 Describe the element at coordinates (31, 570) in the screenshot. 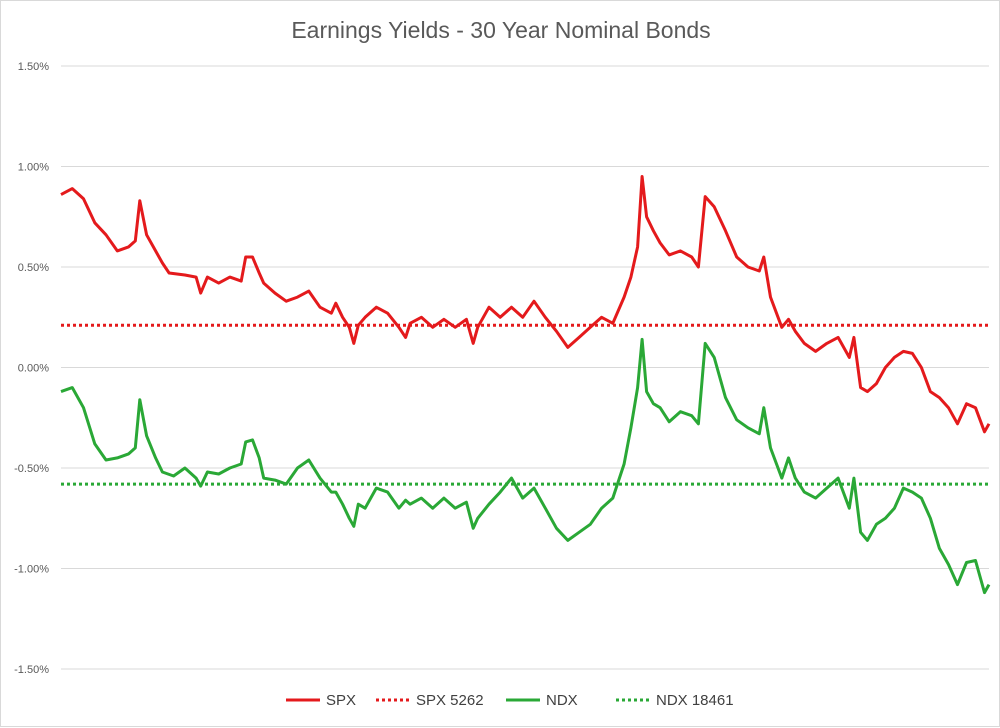

I see `y-tick-label: -1.00%` at that location.